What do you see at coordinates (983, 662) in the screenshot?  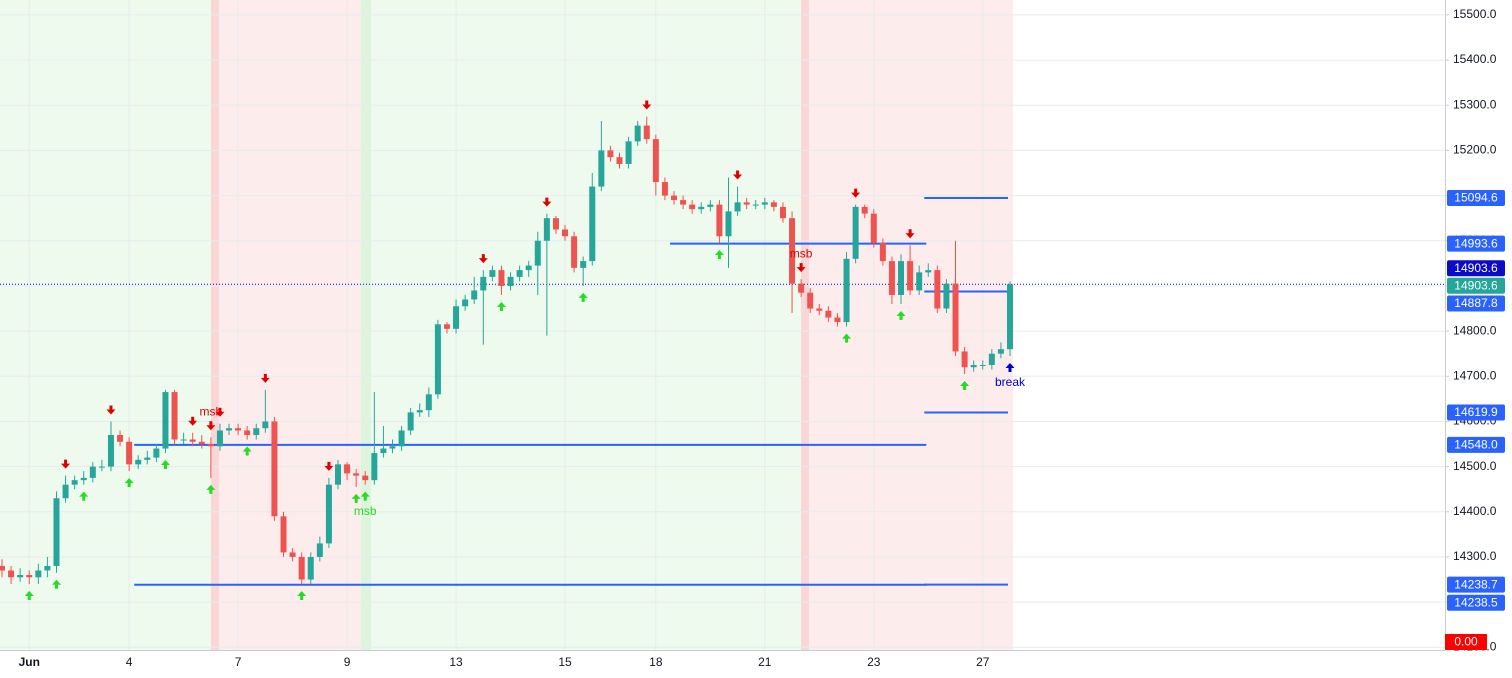 I see `x-tick-label: 27` at bounding box center [983, 662].